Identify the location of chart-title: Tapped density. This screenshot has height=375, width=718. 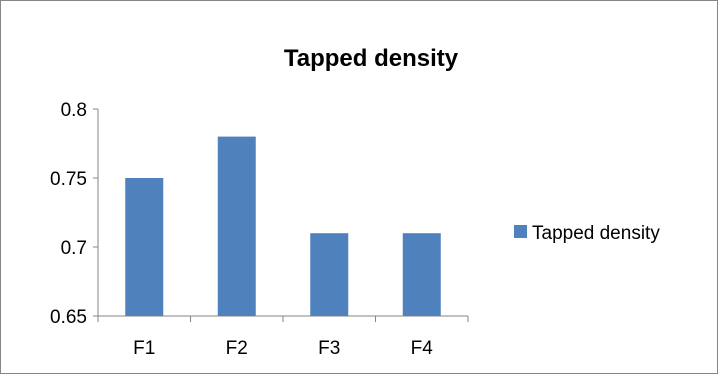
(371, 58).